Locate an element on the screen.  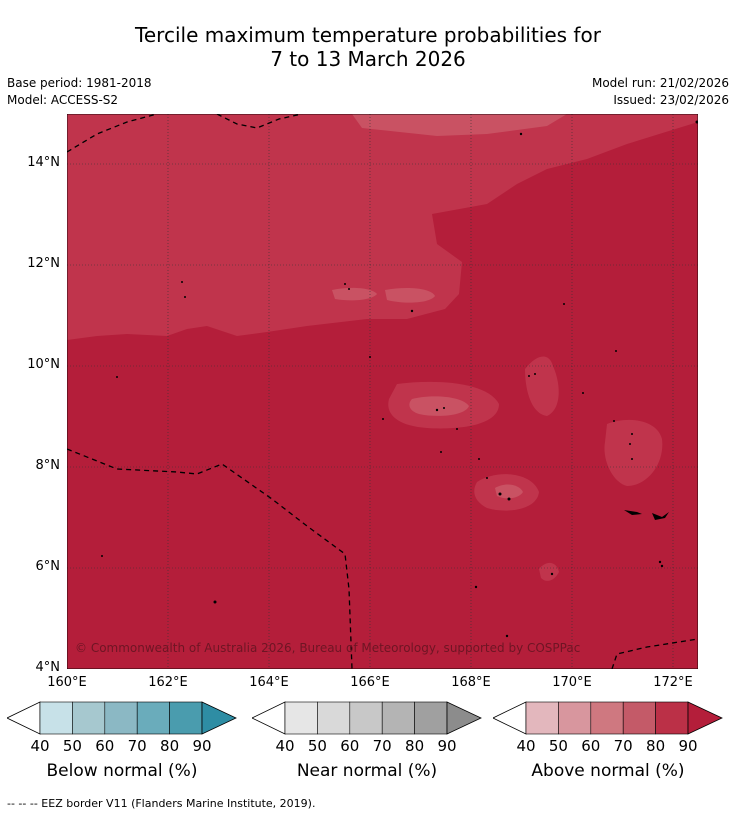
model-name: Model: ACCESS-S2 is located at coordinates (63, 100).